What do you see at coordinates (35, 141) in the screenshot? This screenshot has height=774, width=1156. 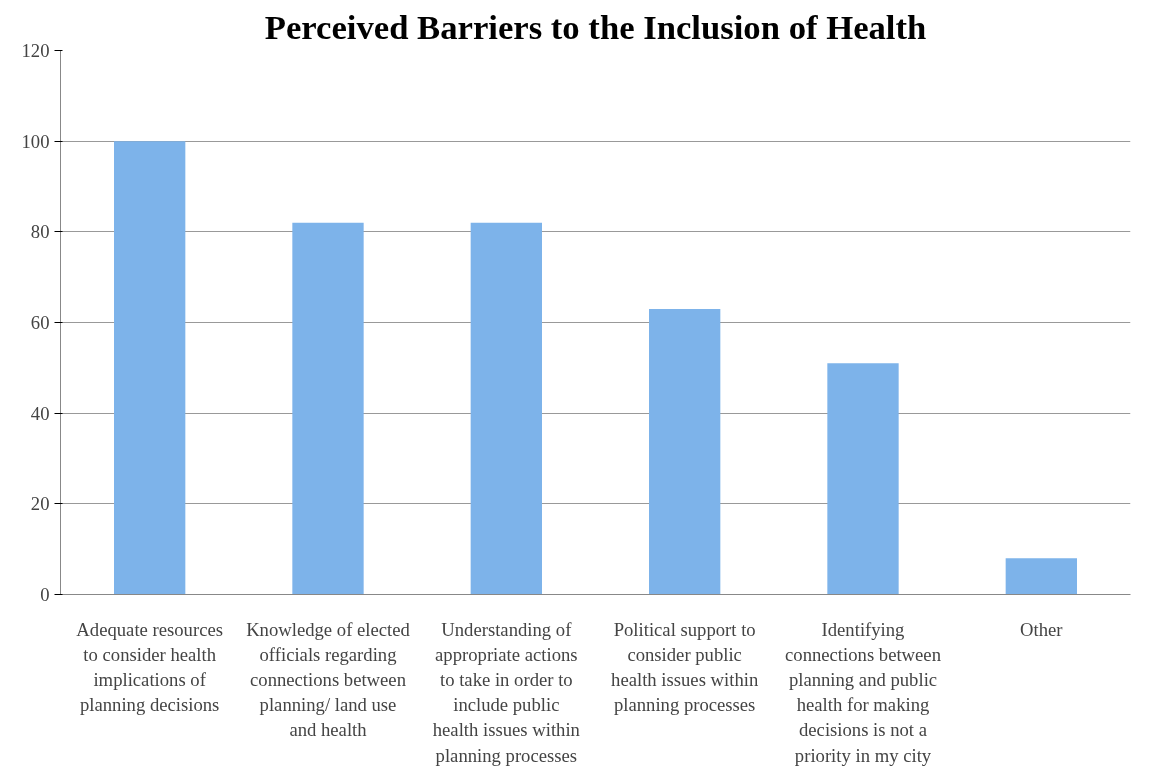 I see `y-tick-label: 100` at bounding box center [35, 141].